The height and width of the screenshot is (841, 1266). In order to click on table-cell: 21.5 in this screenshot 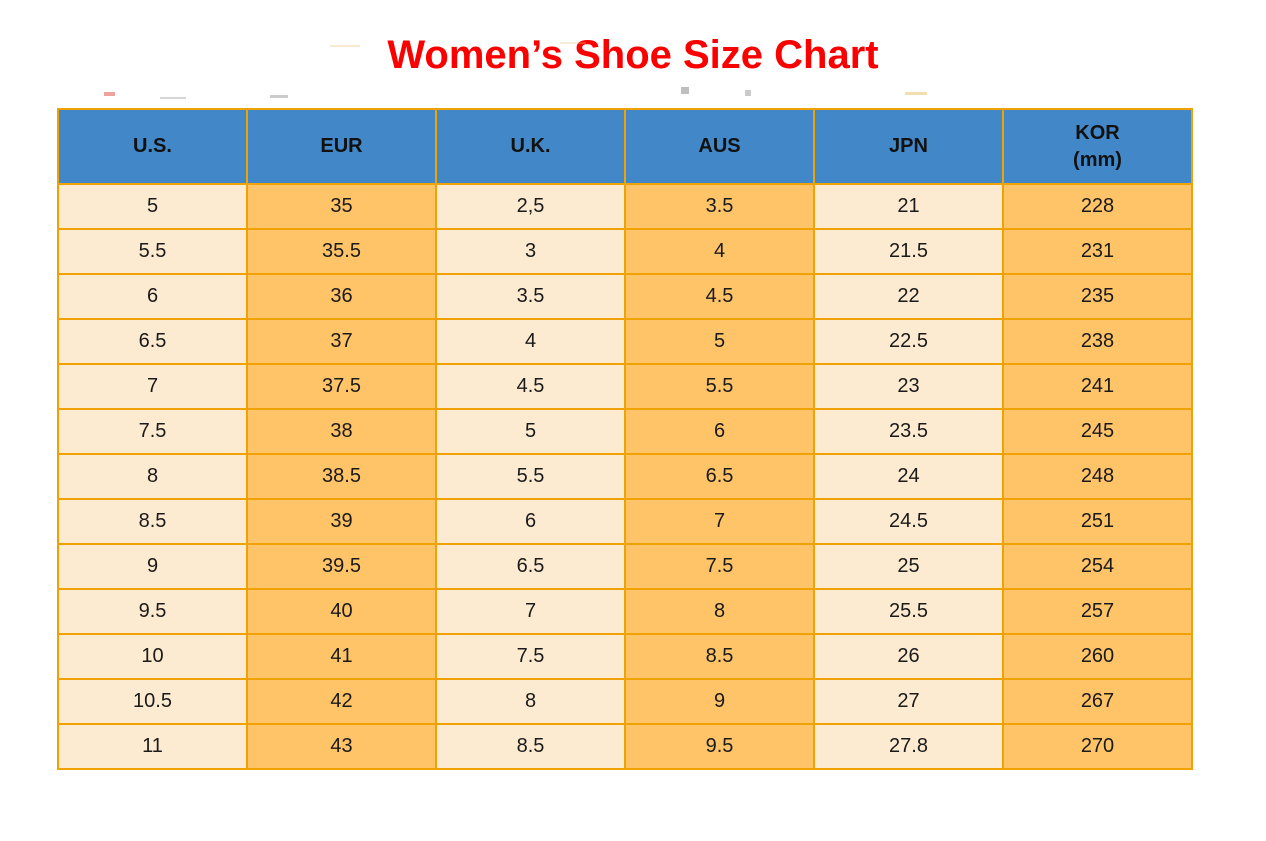, I will do `click(908, 251)`.